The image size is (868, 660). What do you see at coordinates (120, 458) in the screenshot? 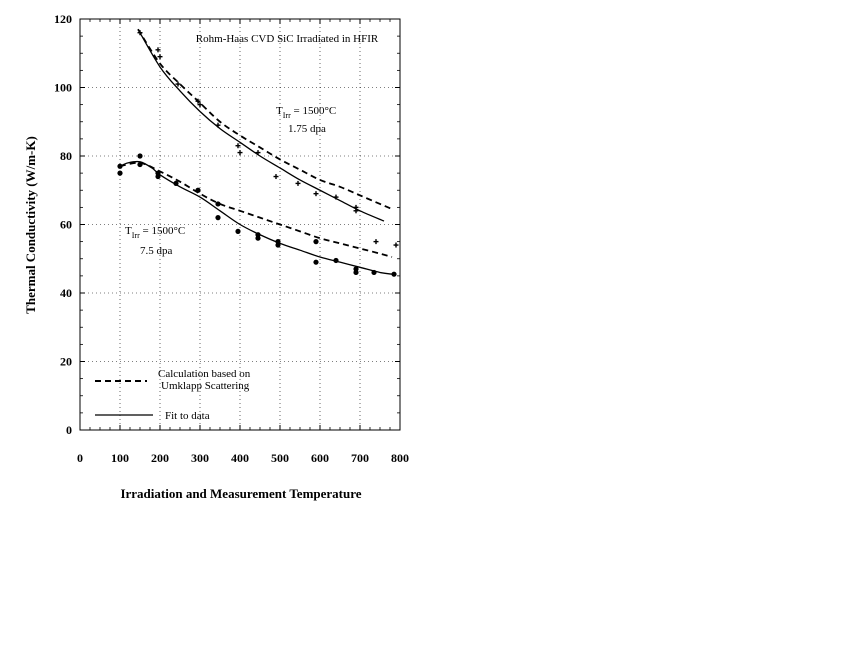
I see `x-tick-label: 100` at bounding box center [120, 458].